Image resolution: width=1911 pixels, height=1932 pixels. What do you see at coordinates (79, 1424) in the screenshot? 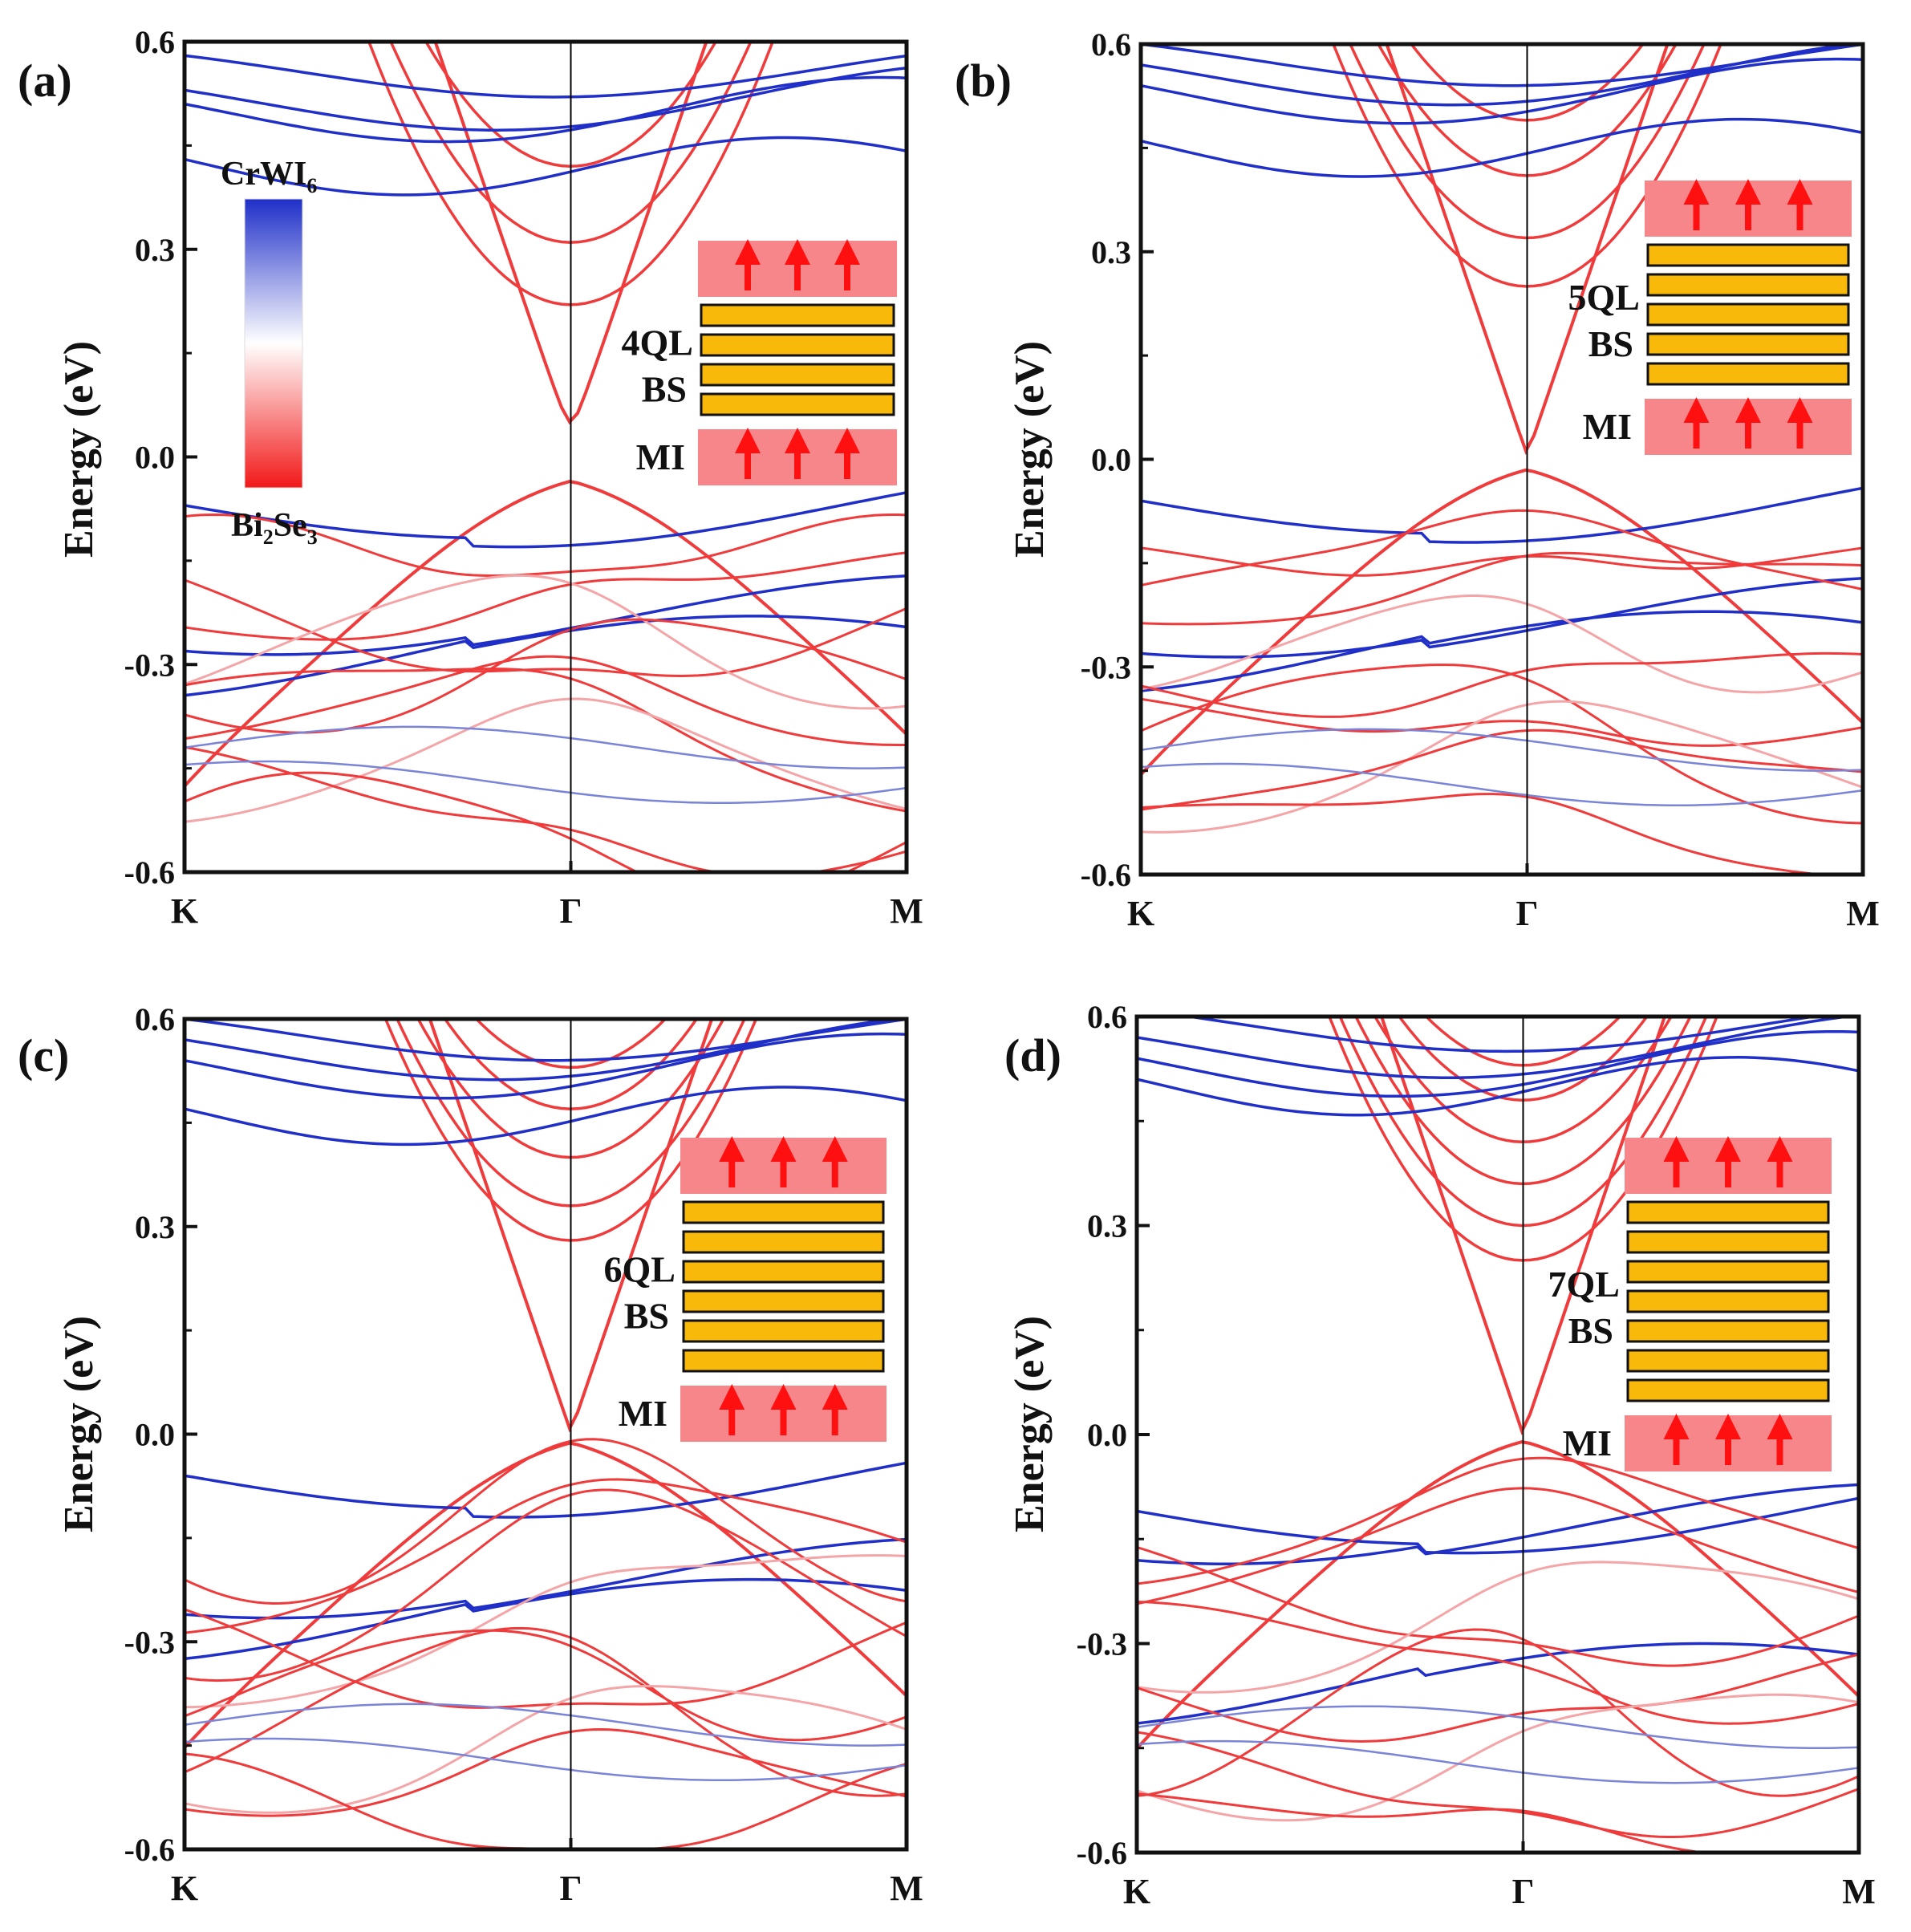
I see `y-axis-label: Energy (eV)` at bounding box center [79, 1424].